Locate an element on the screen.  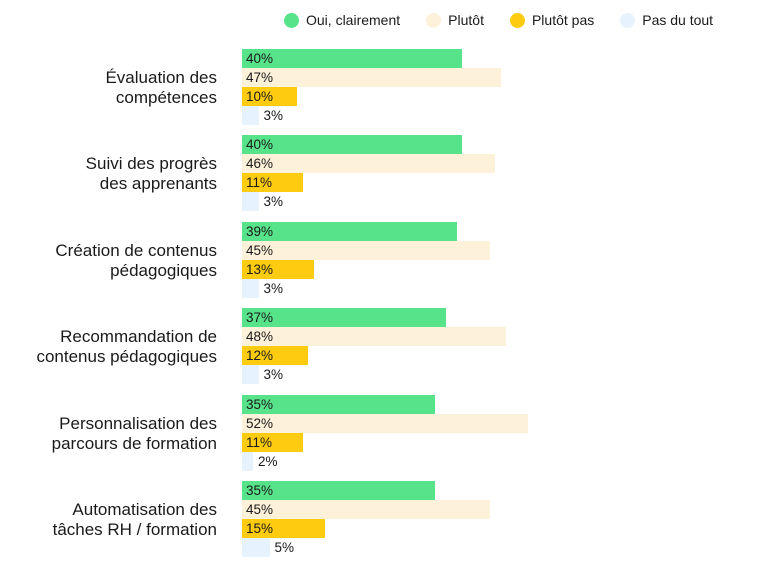
category-label: Automatisation des tâches RH / formation is located at coordinates (108, 520).